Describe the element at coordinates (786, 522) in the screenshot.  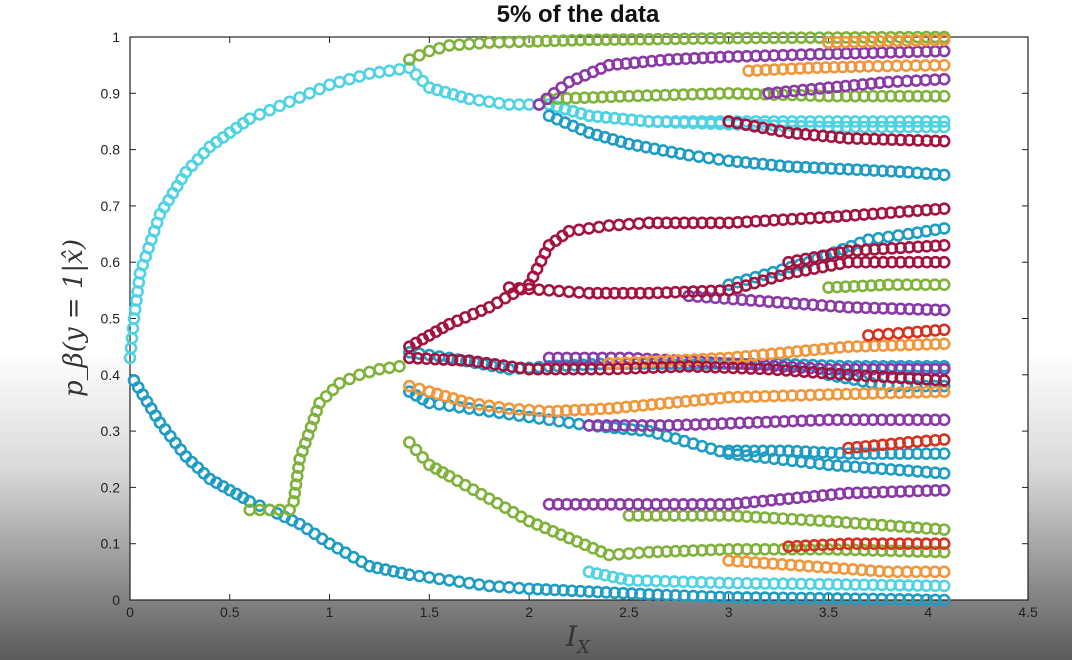
I see `series-15-green` at that location.